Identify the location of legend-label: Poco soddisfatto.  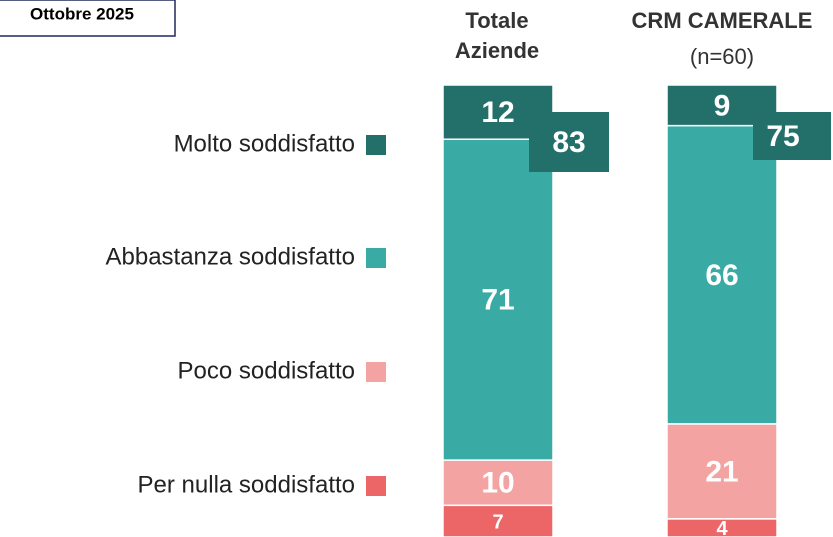
(266, 370).